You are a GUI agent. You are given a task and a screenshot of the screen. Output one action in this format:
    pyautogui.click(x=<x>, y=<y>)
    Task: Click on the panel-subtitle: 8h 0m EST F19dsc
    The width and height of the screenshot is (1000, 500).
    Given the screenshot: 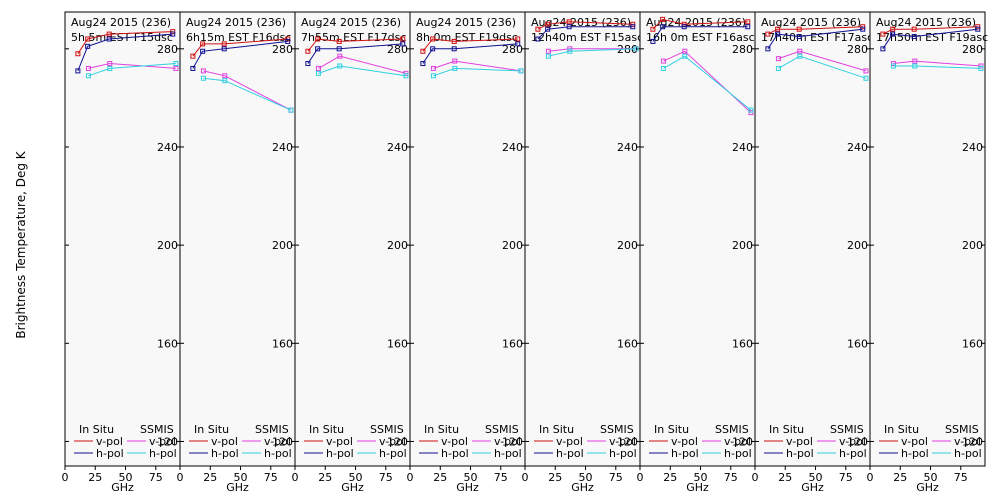 What is the action you would take?
    pyautogui.click(x=467, y=37)
    